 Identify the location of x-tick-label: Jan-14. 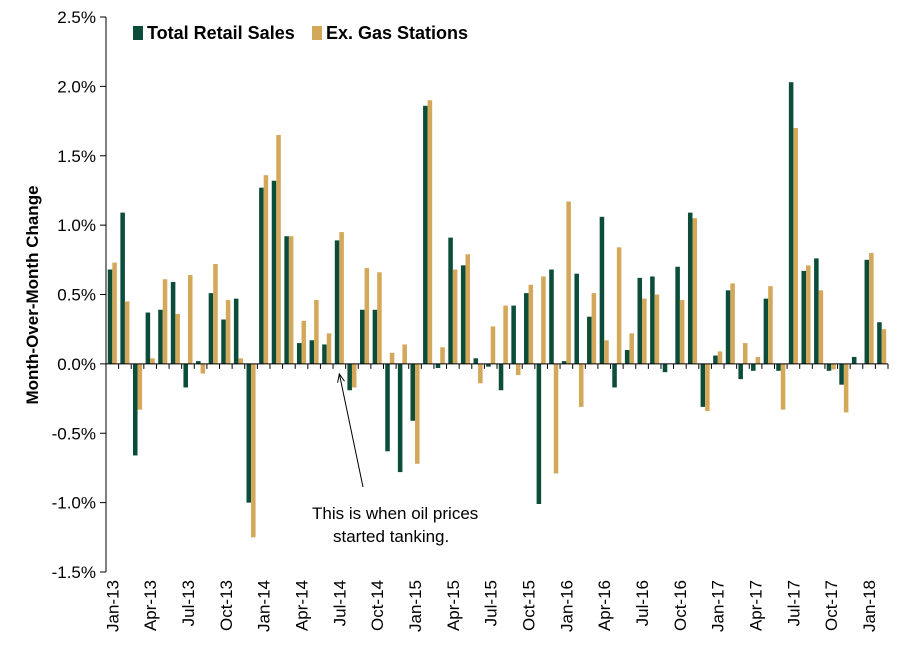
(264, 606).